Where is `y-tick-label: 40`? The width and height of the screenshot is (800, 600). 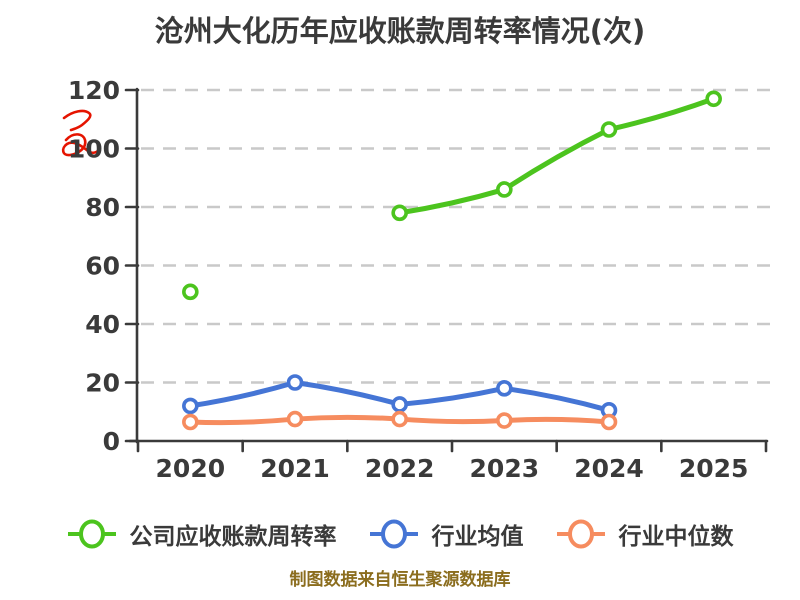 y-tick-label: 40 is located at coordinates (102, 324).